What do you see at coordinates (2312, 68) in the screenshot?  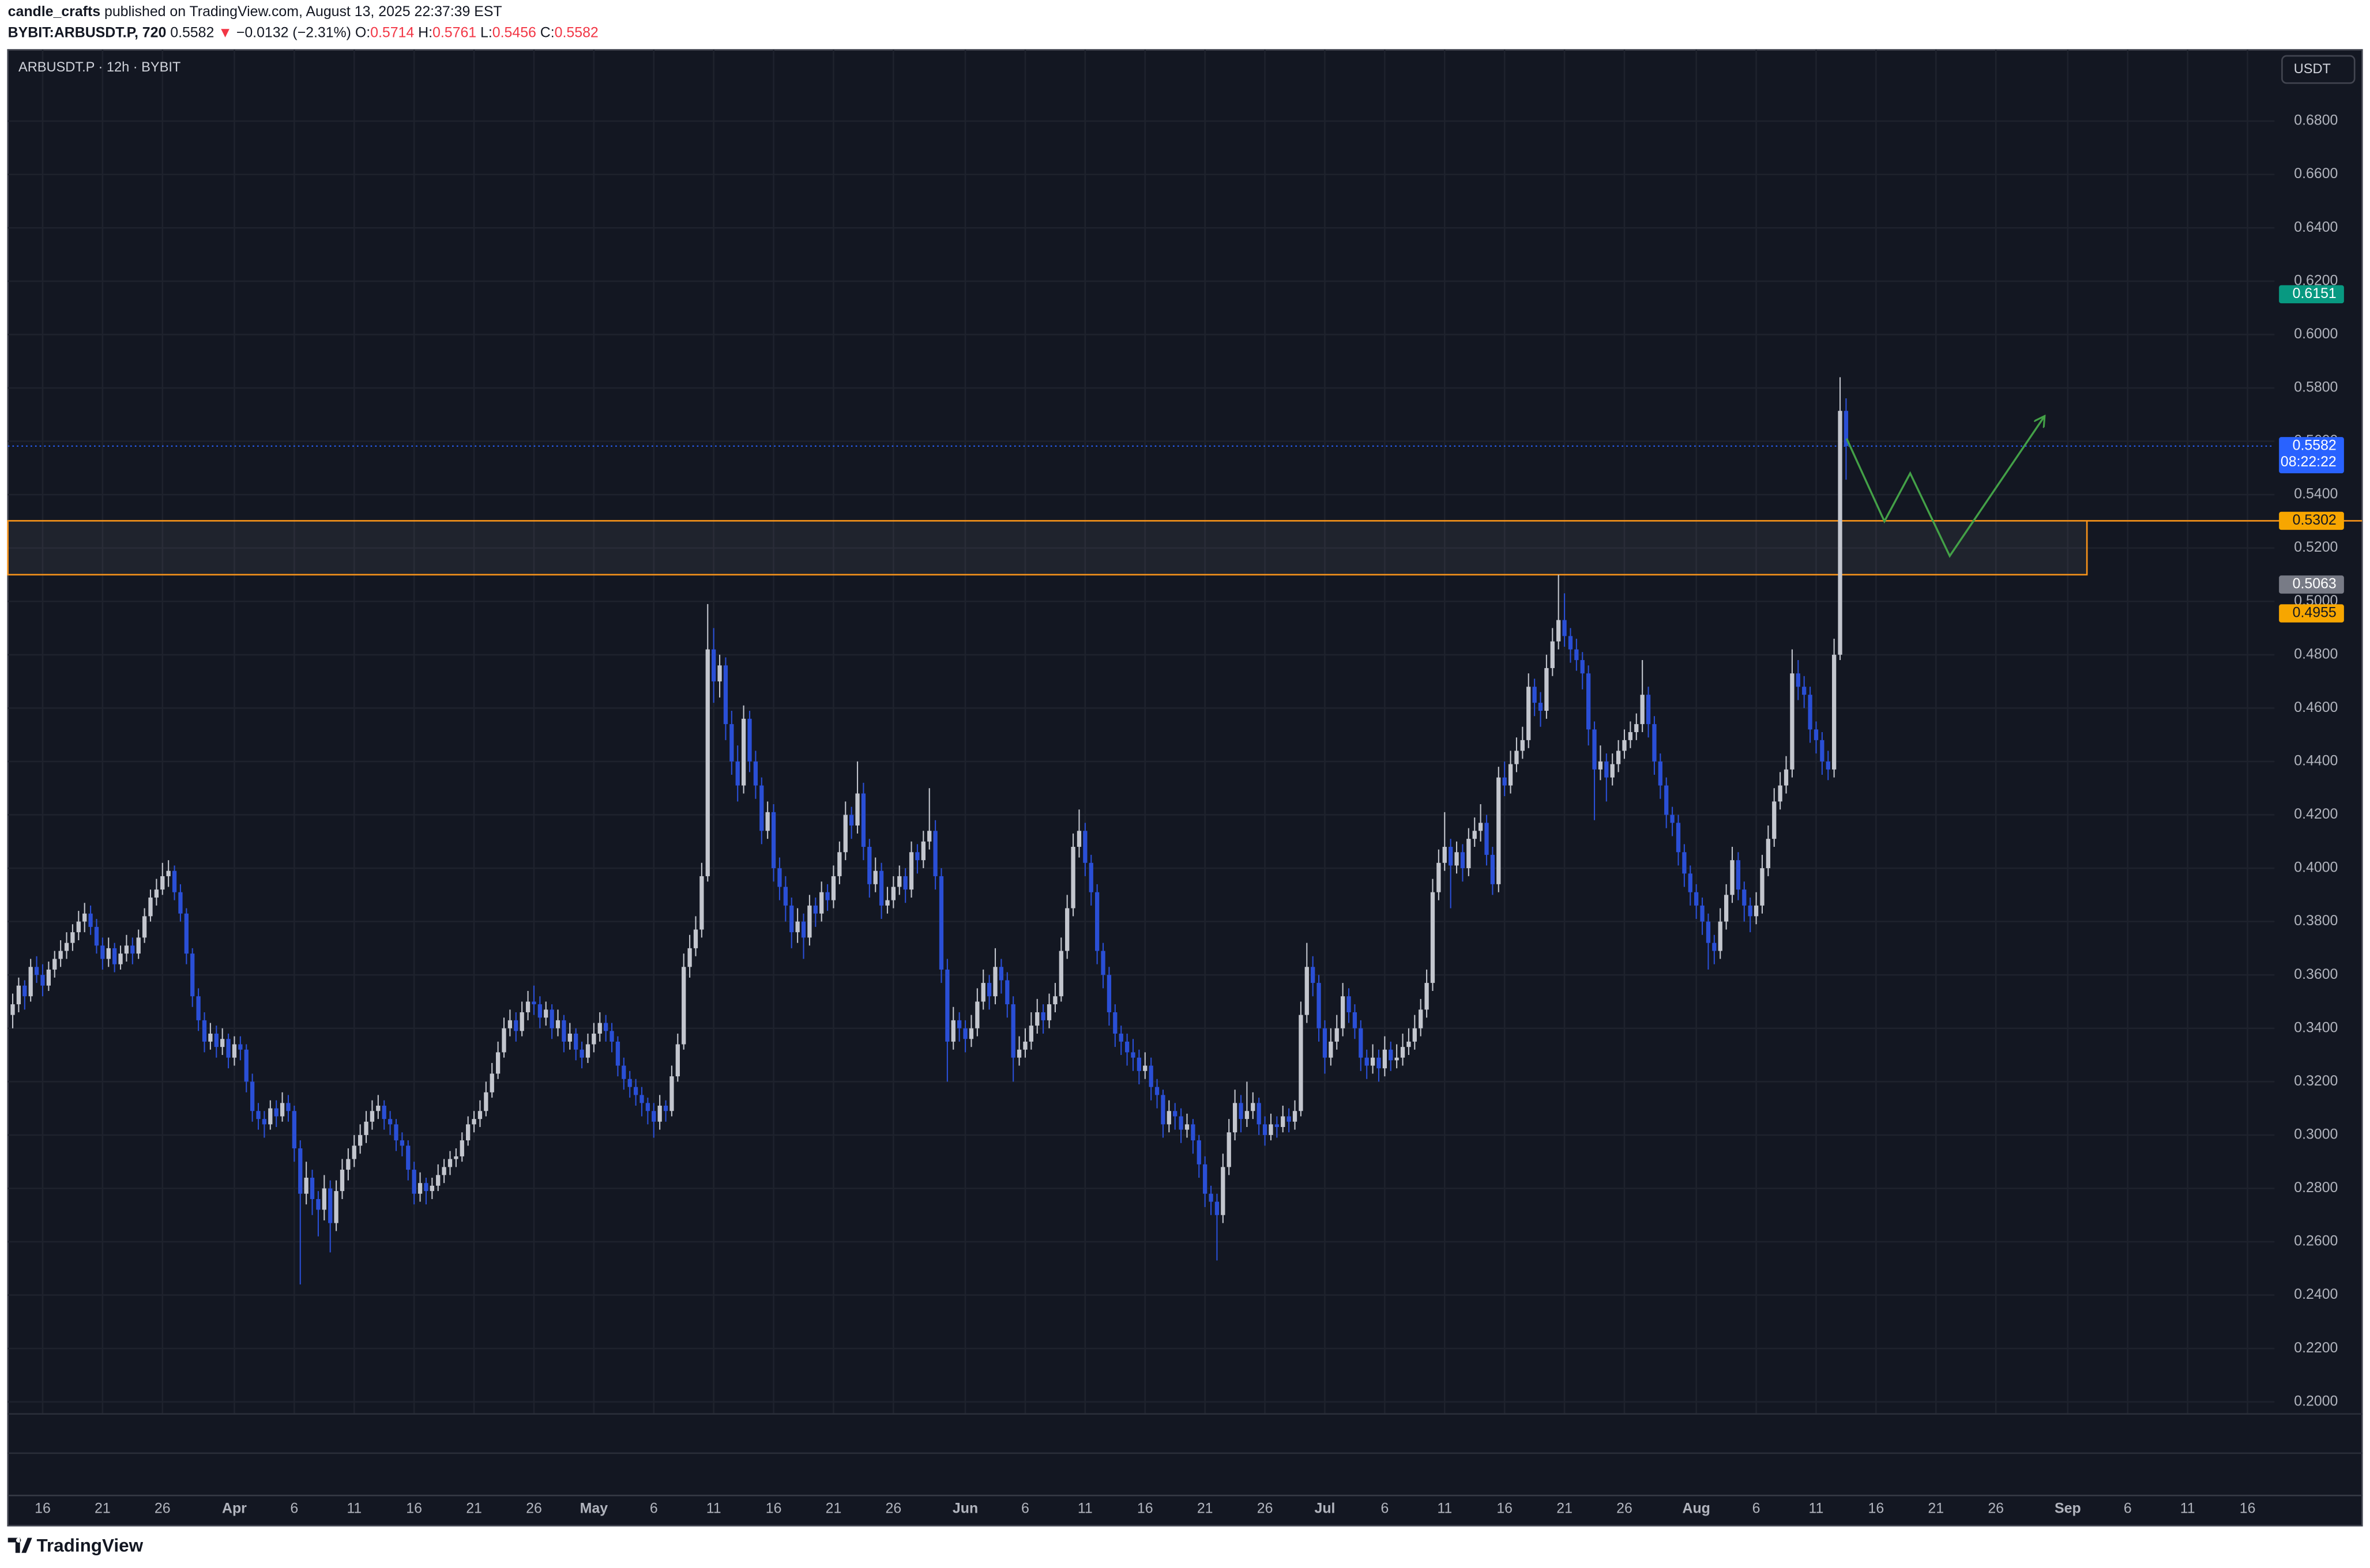 I see `currency: USDT` at bounding box center [2312, 68].